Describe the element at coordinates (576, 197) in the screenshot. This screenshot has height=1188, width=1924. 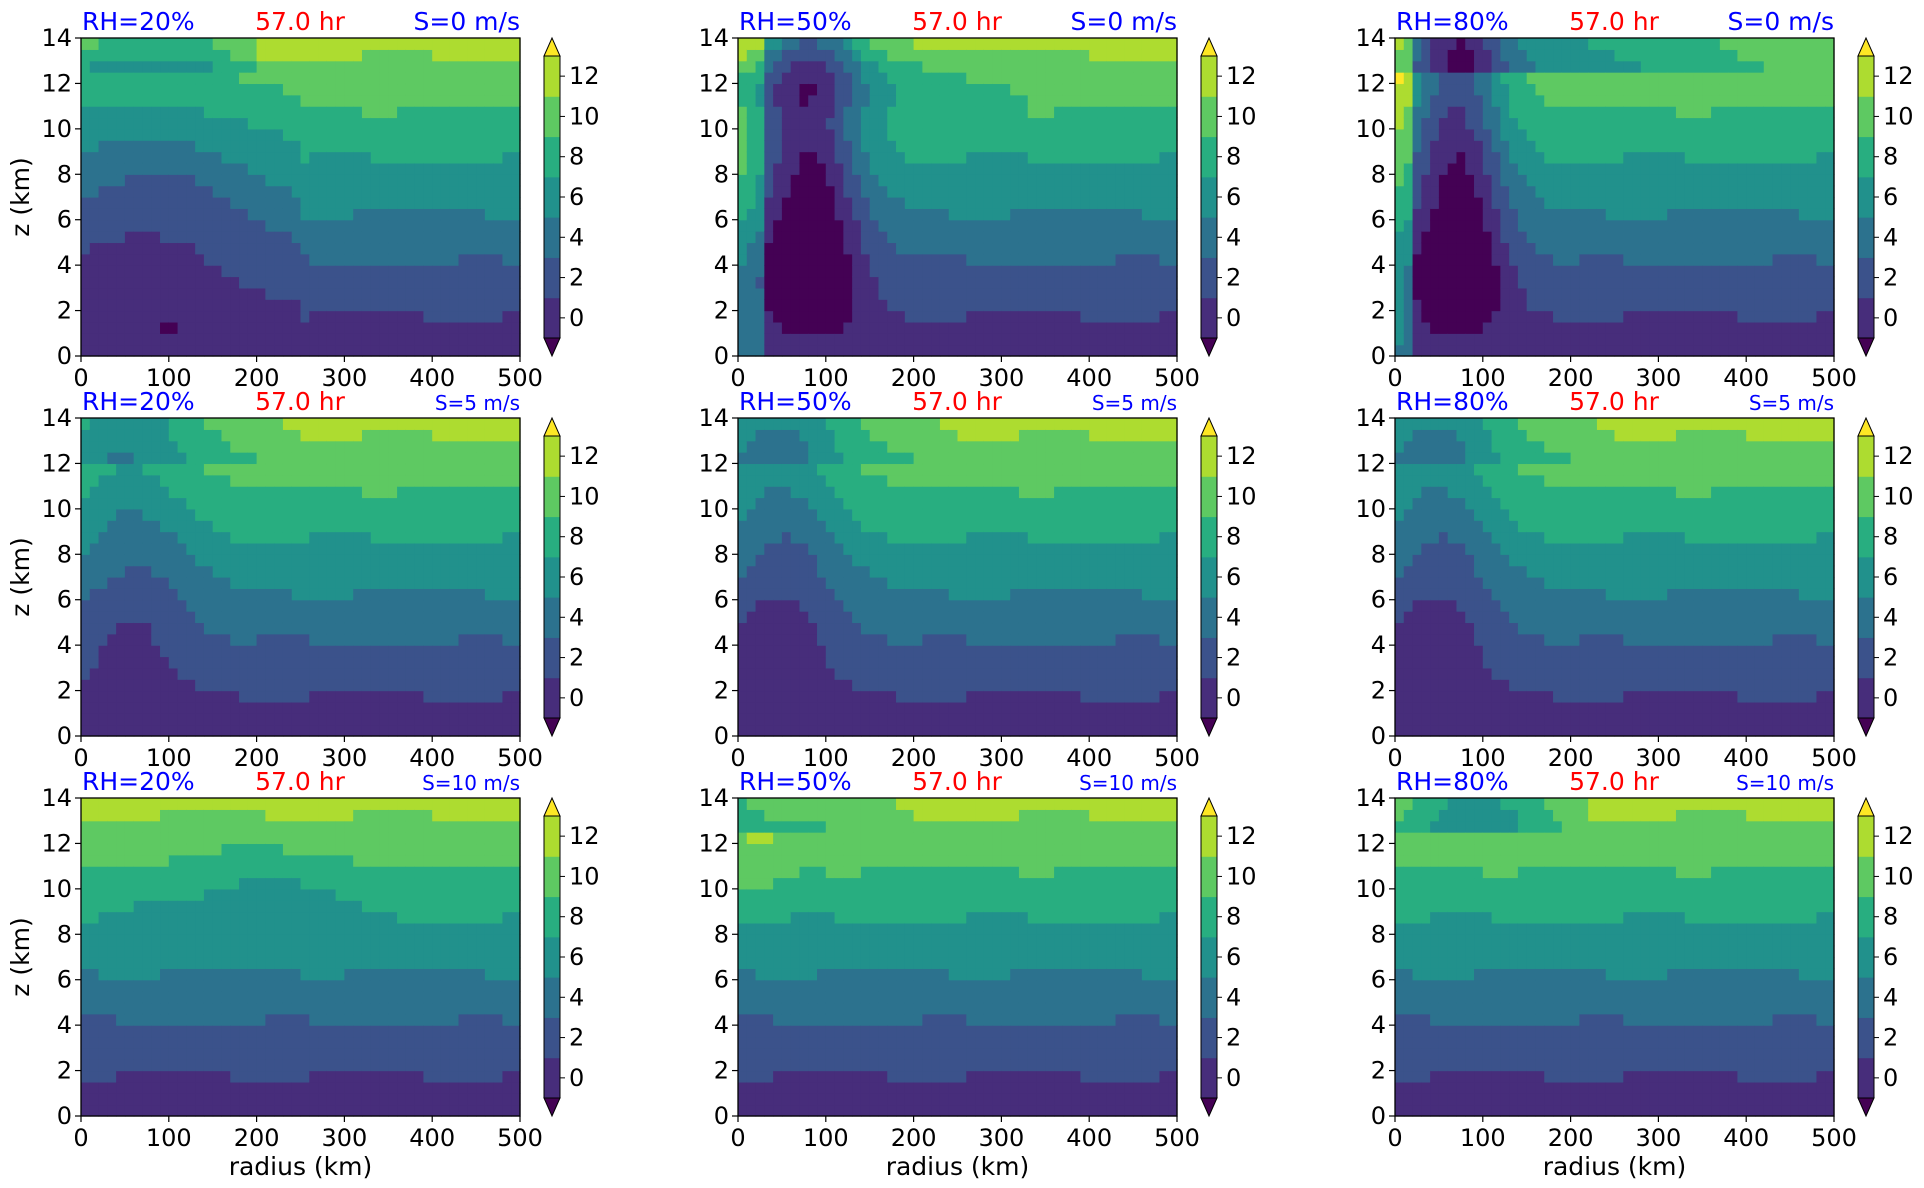
I see `colorbar-tick-label: 6` at that location.